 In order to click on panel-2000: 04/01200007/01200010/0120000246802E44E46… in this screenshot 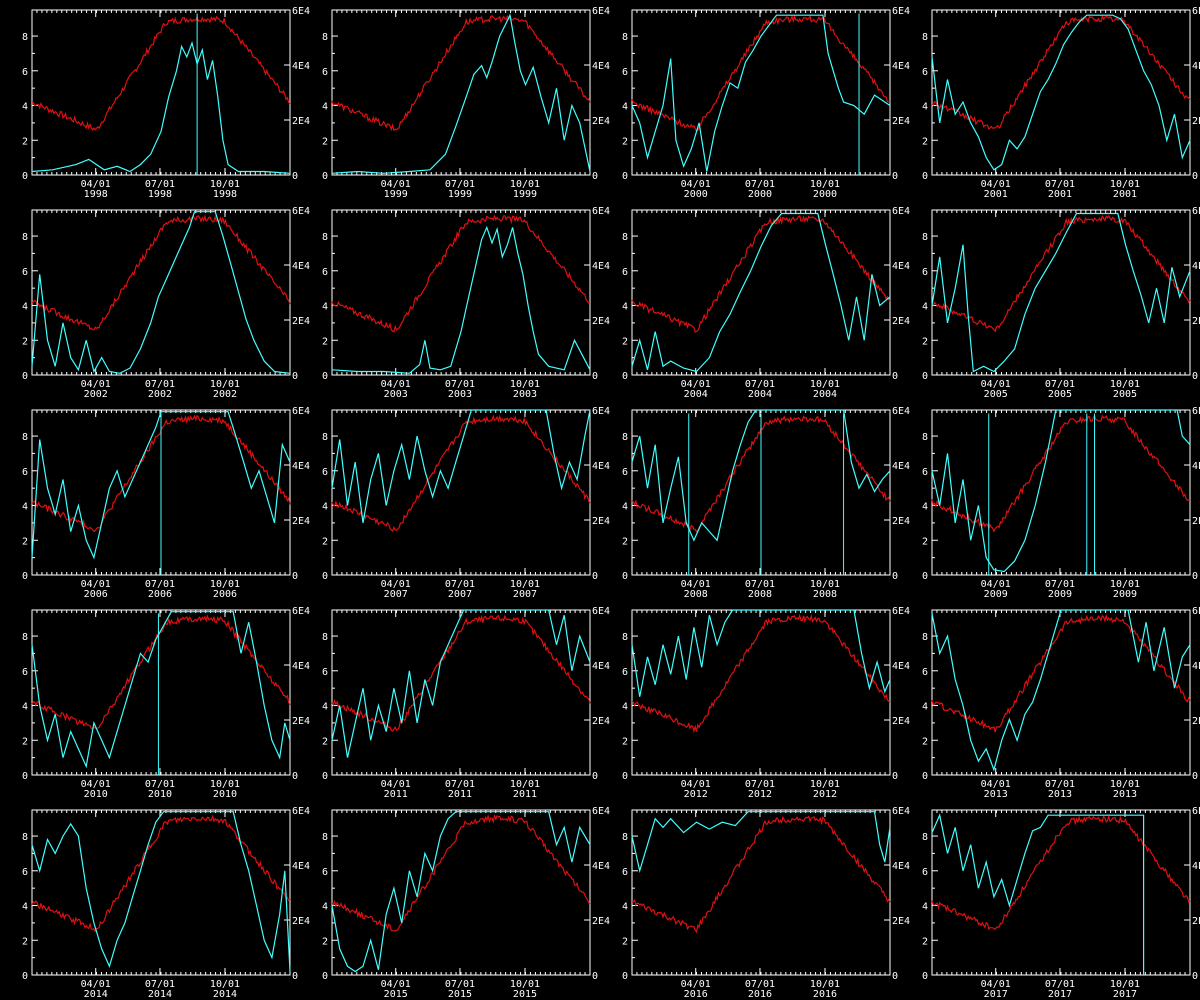, I will do `click(766, 103)`.